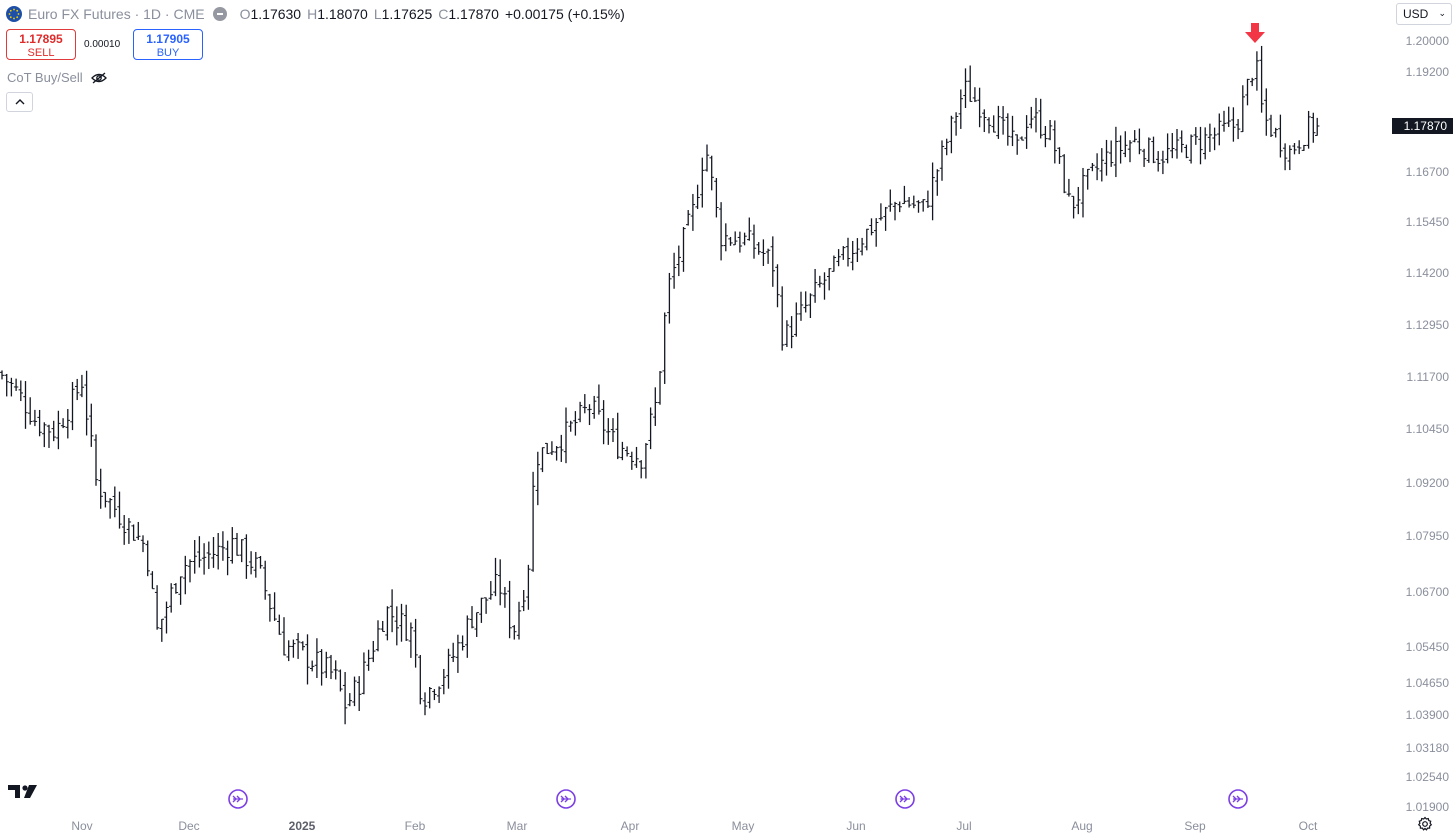 The width and height of the screenshot is (1456, 837). I want to click on chevron-up-icon, so click(19, 102).